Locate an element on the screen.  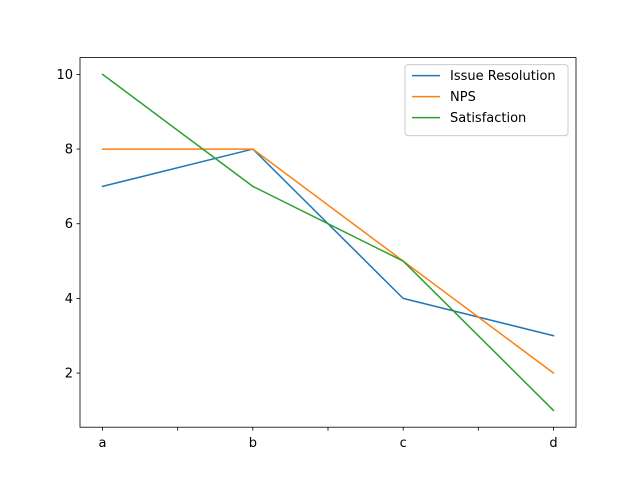
y-tick-label: 2 is located at coordinates (69, 374).